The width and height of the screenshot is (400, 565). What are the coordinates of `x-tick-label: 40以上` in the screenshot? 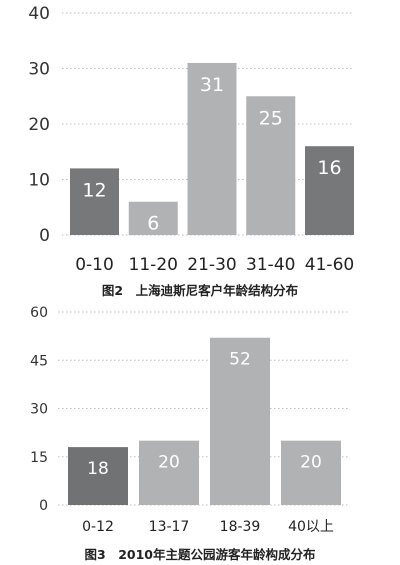 It's located at (311, 527).